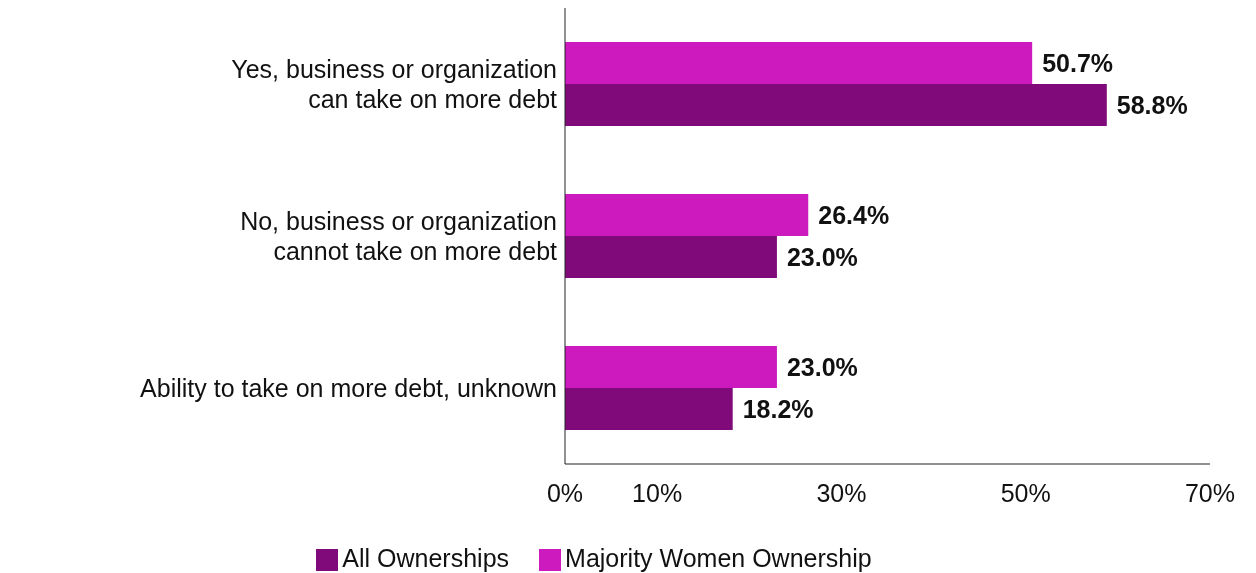 This screenshot has height=573, width=1256. Describe the element at coordinates (1078, 63) in the screenshot. I see `data-label: 50.7%` at that location.